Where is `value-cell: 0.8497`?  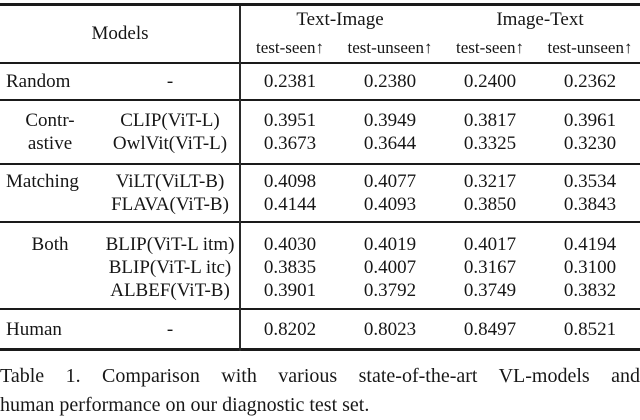 value-cell: 0.8497 is located at coordinates (490, 329).